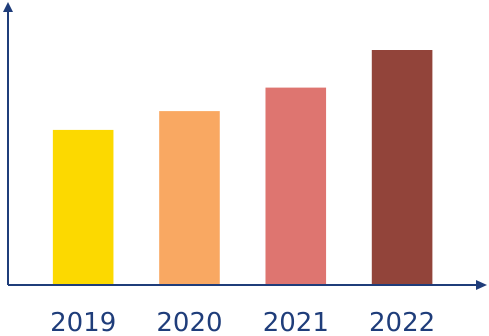 The image size is (489, 336). I want to click on x-tick-label: 2021, so click(295, 322).